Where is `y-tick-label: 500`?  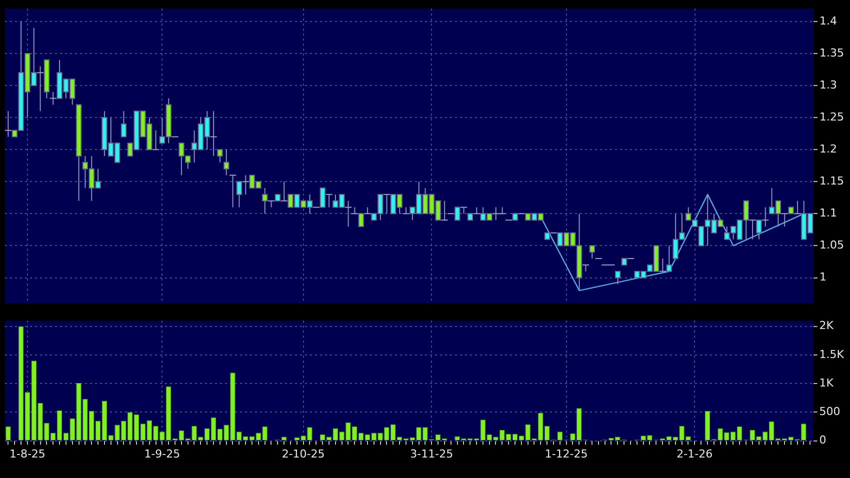 y-tick-label: 500 is located at coordinates (829, 411).